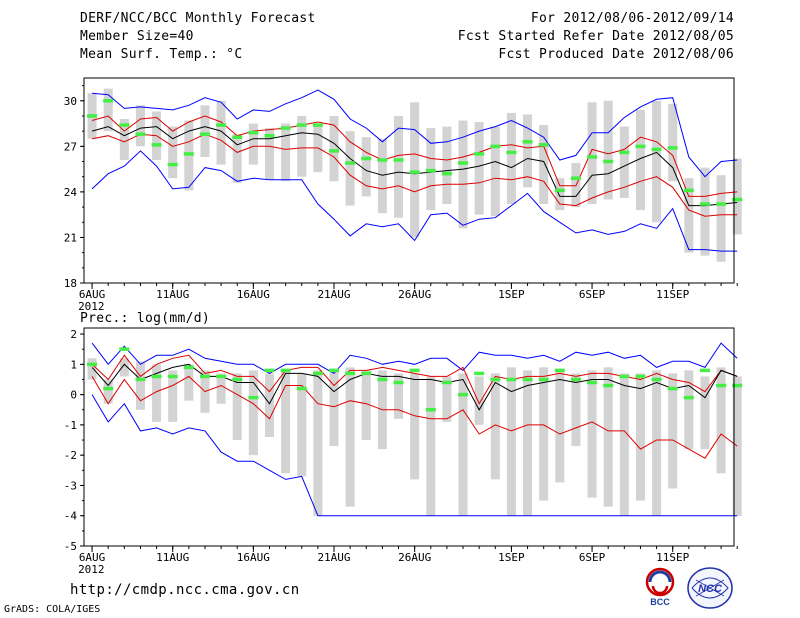  I want to click on chart-title: DERF/NCC/BCC Monthly Forecast, so click(198, 18).